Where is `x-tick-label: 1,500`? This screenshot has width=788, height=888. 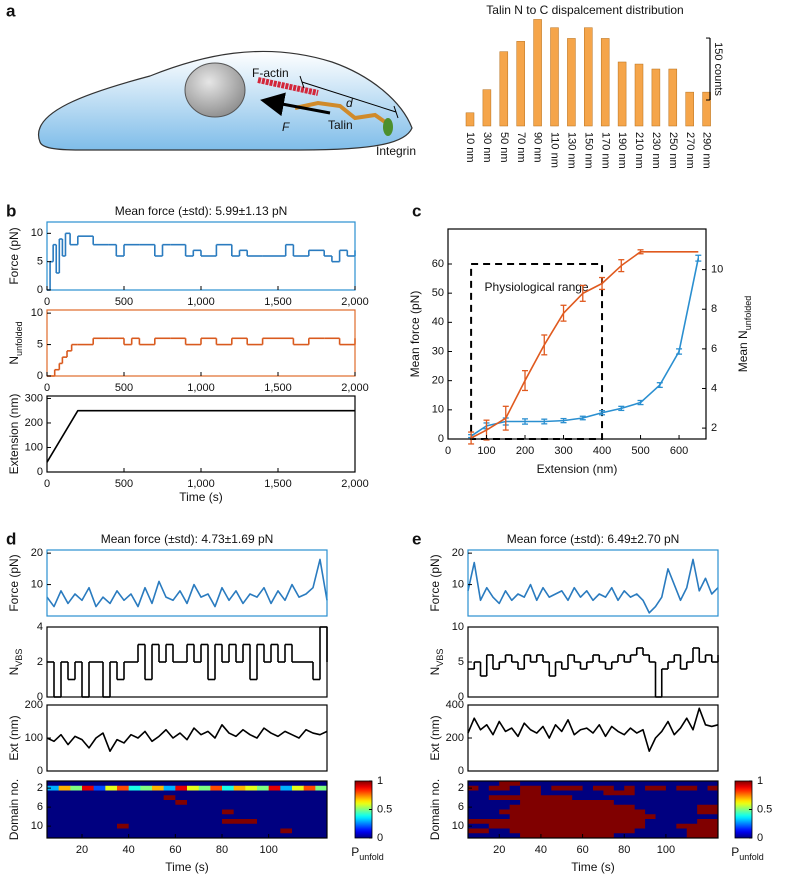
x-tick-label: 1,500 is located at coordinates (278, 484).